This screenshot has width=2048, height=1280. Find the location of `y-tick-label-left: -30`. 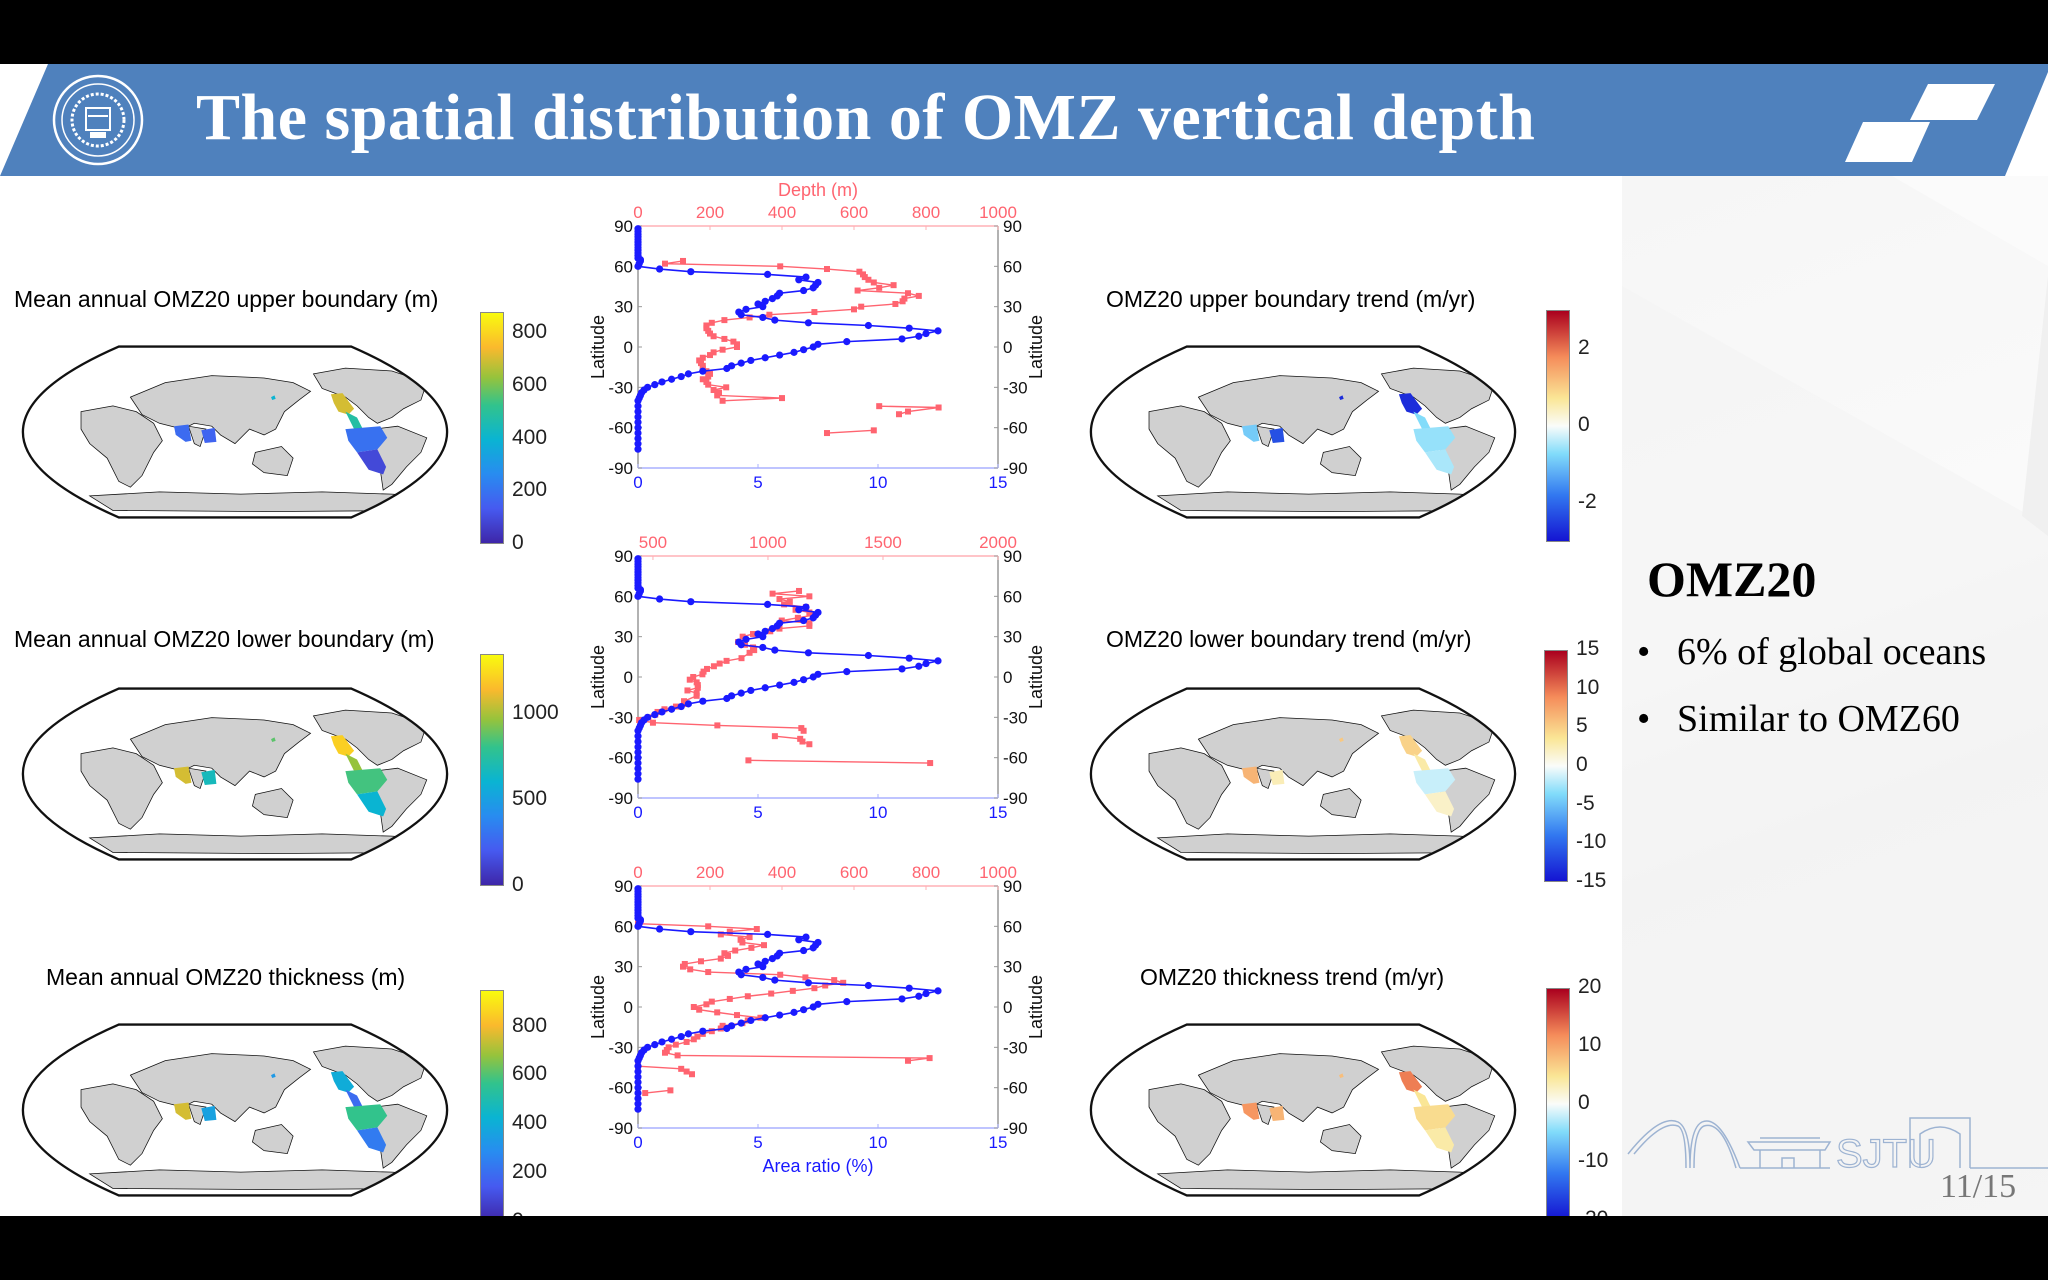

y-tick-label-left: -30 is located at coordinates (620, 387).